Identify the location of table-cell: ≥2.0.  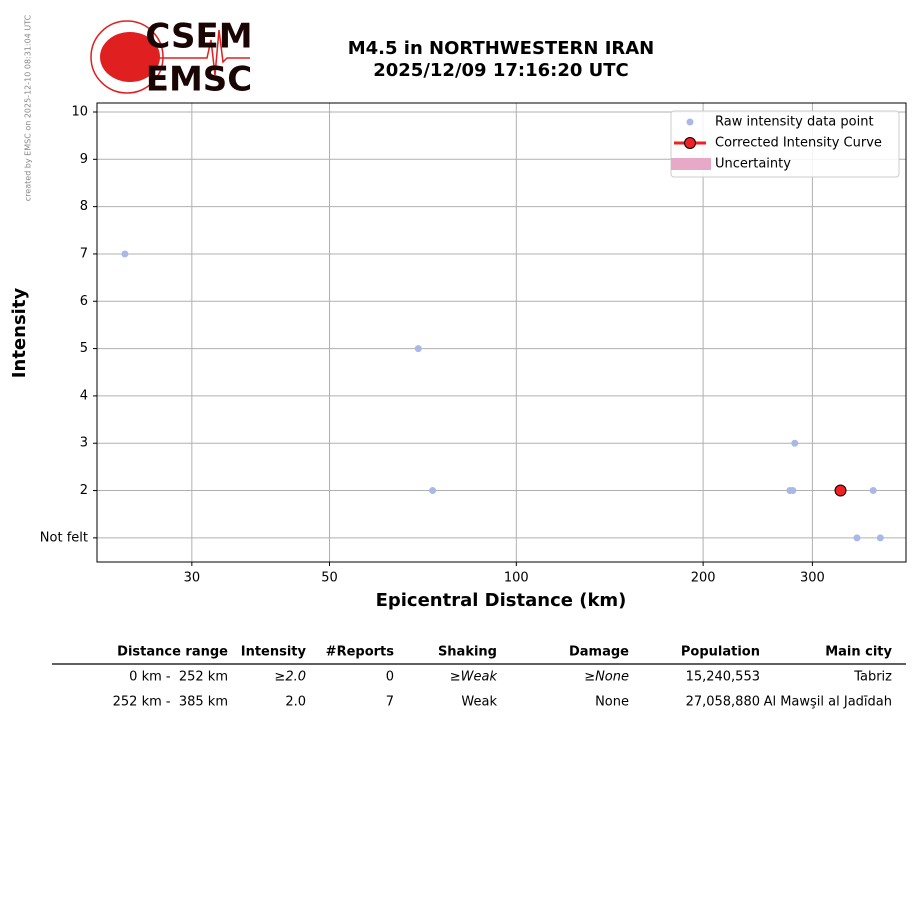
(290, 677).